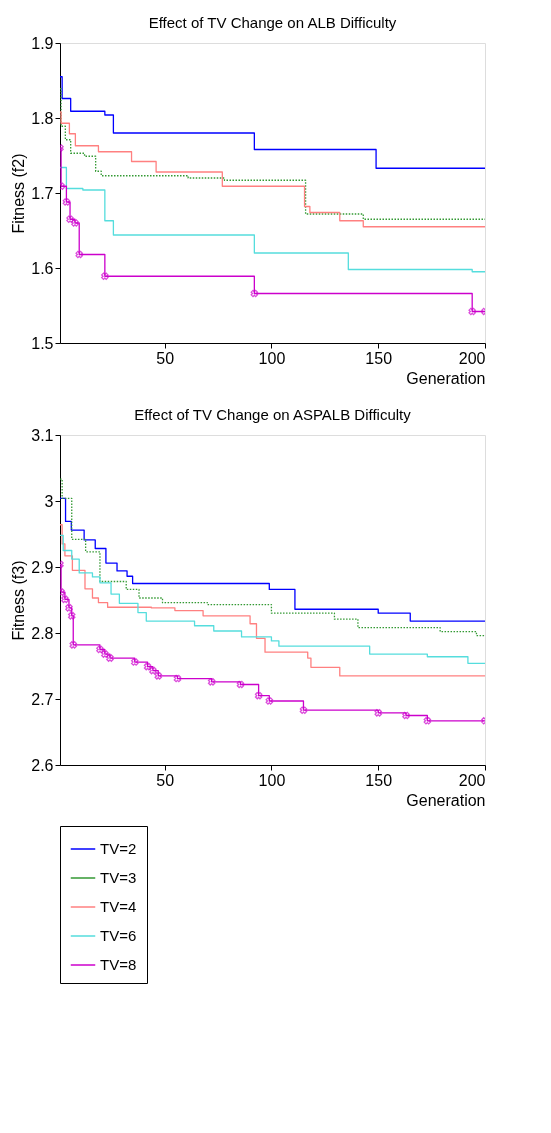 The height and width of the screenshot is (1133, 551). I want to click on y-tick-label: 3.1, so click(42, 435).